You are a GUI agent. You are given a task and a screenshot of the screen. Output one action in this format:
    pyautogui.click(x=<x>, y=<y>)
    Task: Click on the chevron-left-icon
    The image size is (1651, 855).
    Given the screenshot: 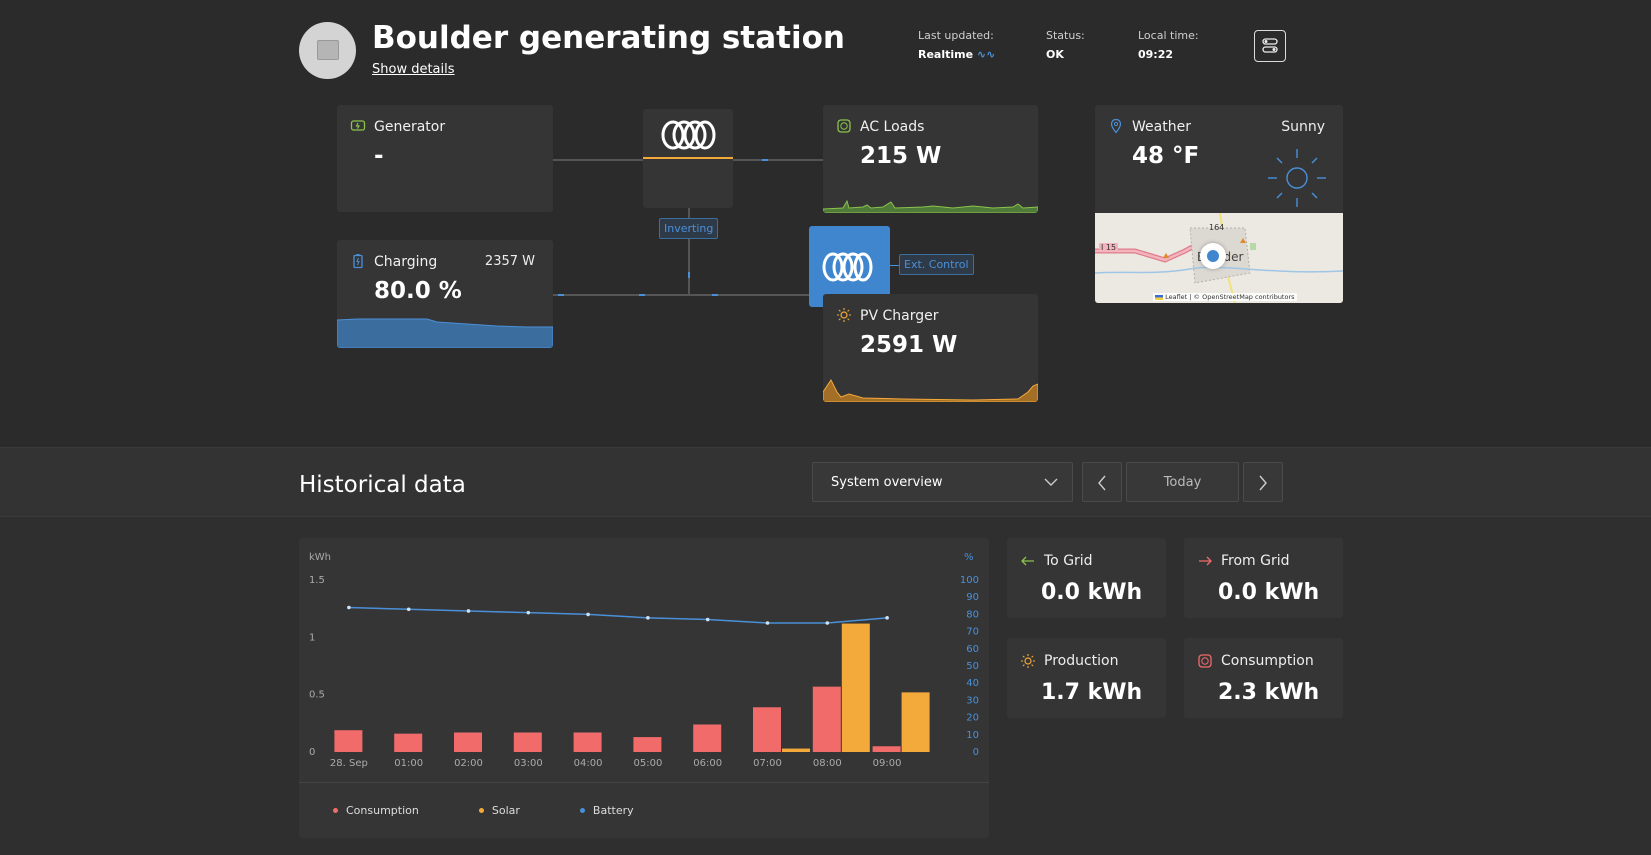 What is the action you would take?
    pyautogui.click(x=1102, y=483)
    